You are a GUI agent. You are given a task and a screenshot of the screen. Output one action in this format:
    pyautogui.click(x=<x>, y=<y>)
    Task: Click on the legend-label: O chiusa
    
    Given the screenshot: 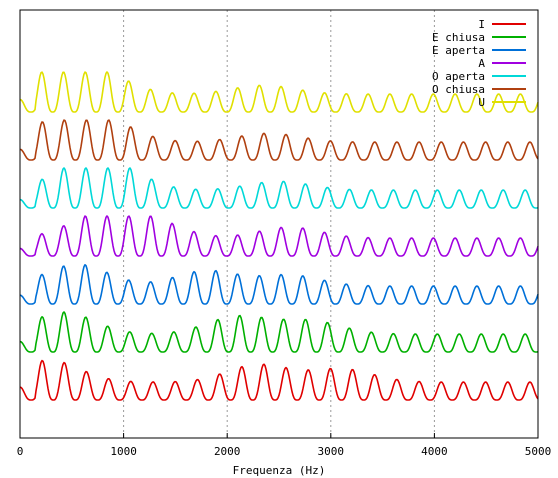 What is the action you would take?
    pyautogui.click(x=458, y=89)
    